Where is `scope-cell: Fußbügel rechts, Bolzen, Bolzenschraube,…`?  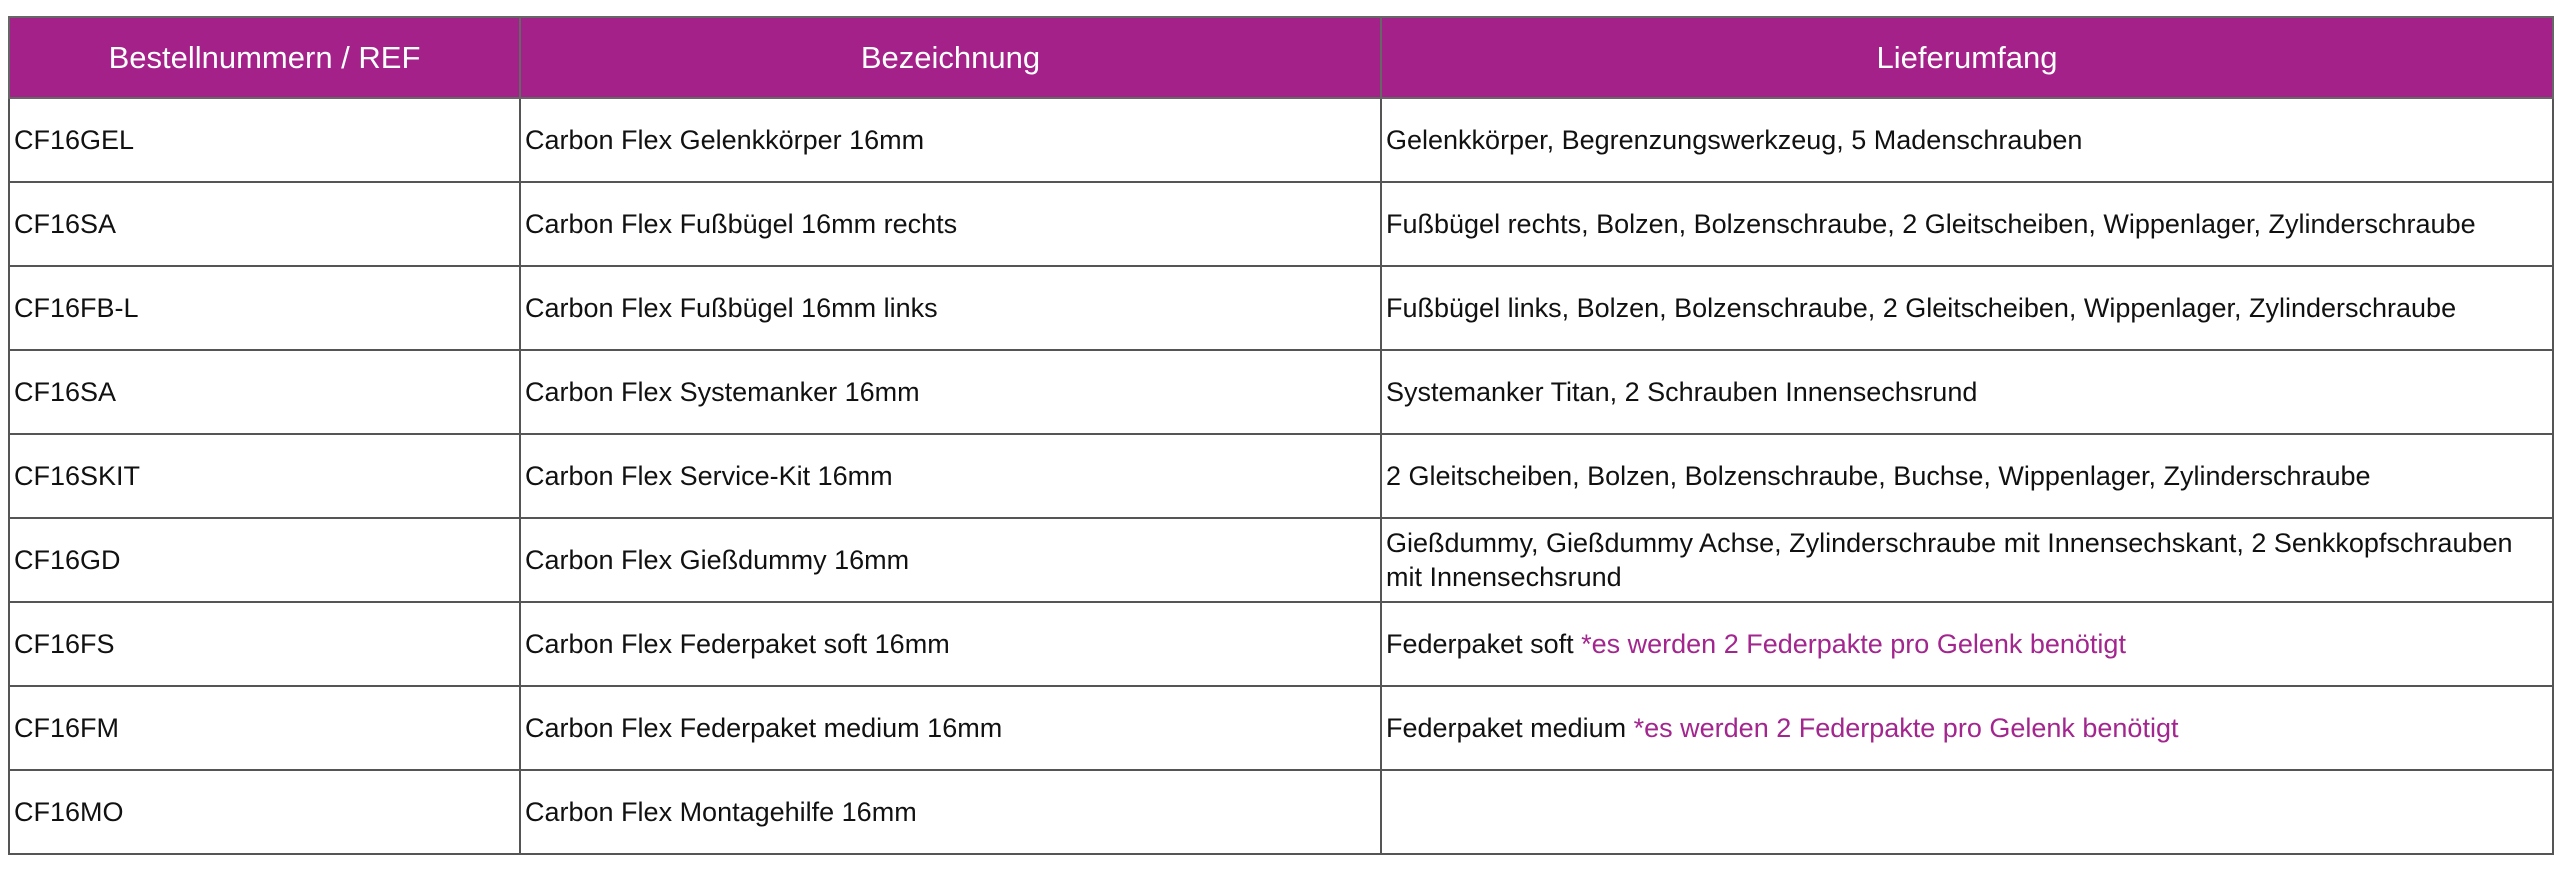 scope-cell: Fußbügel rechts, Bolzen, Bolzenschraube,… is located at coordinates (1967, 224).